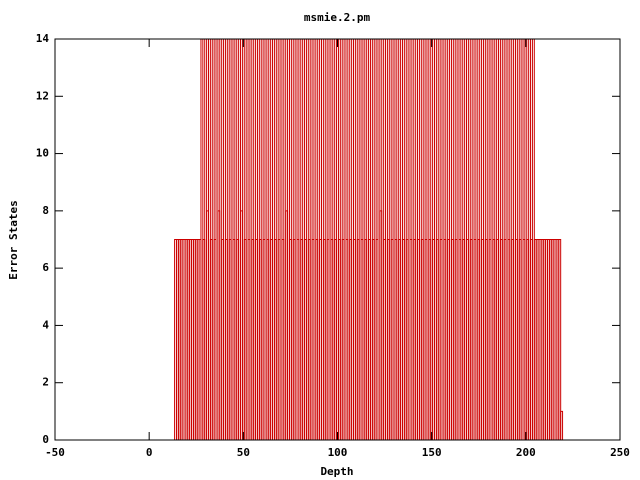  What do you see at coordinates (45, 267) in the screenshot?
I see `y-tick-label: 6` at bounding box center [45, 267].